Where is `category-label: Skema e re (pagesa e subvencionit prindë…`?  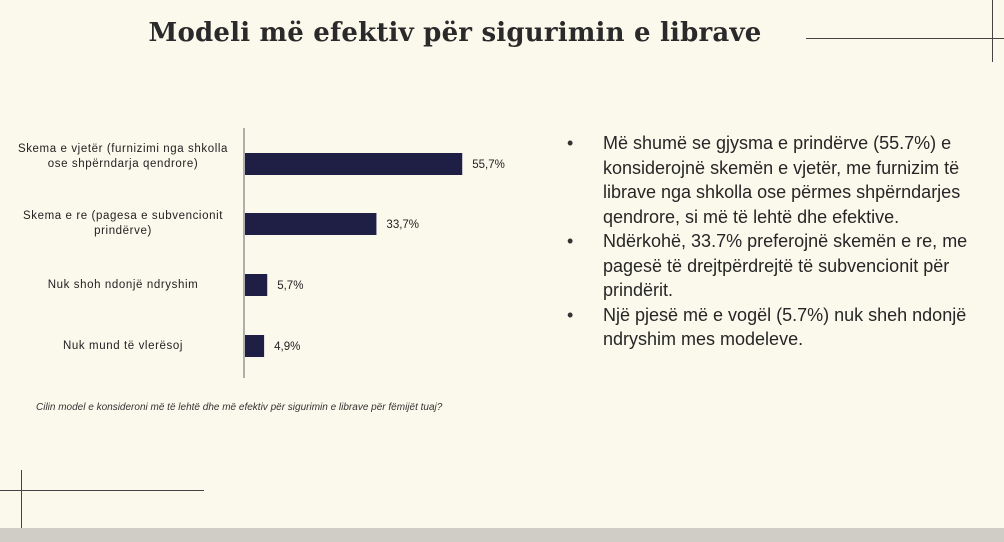
category-label: Skema e re (pagesa e subvencionit prindë… is located at coordinates (123, 223).